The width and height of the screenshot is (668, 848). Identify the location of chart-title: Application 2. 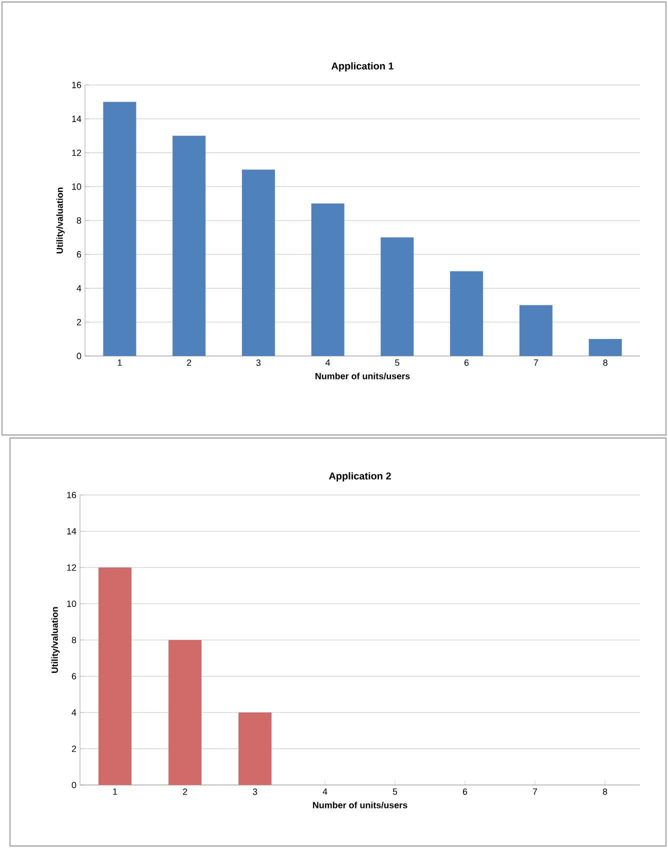
(359, 477).